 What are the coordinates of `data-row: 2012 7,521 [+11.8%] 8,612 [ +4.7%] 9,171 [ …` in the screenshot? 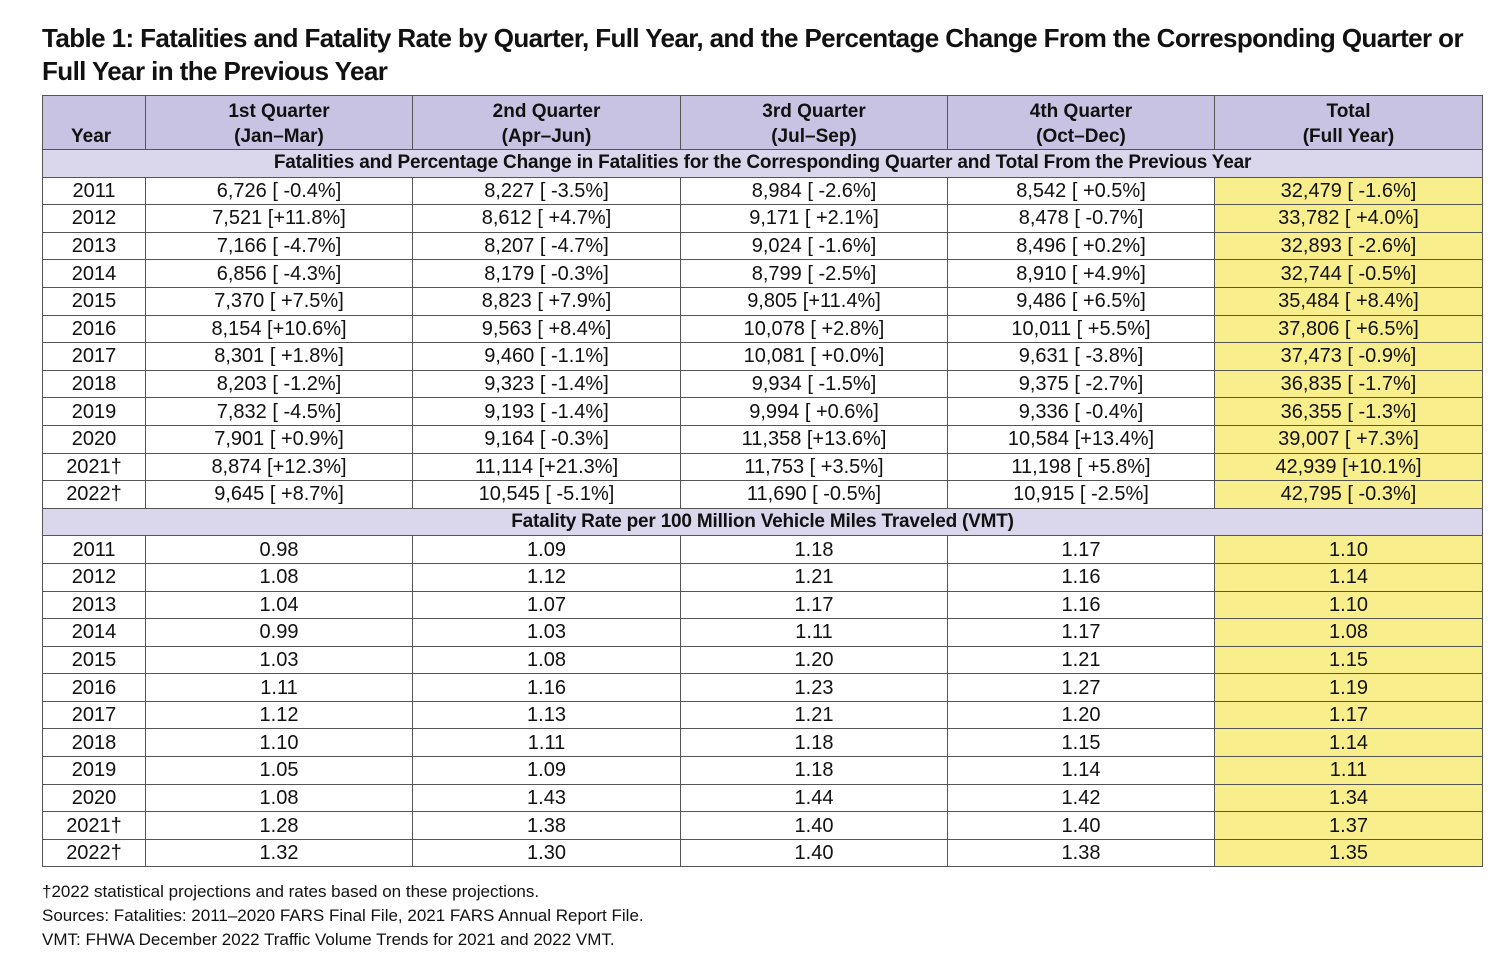 It's located at (762, 218).